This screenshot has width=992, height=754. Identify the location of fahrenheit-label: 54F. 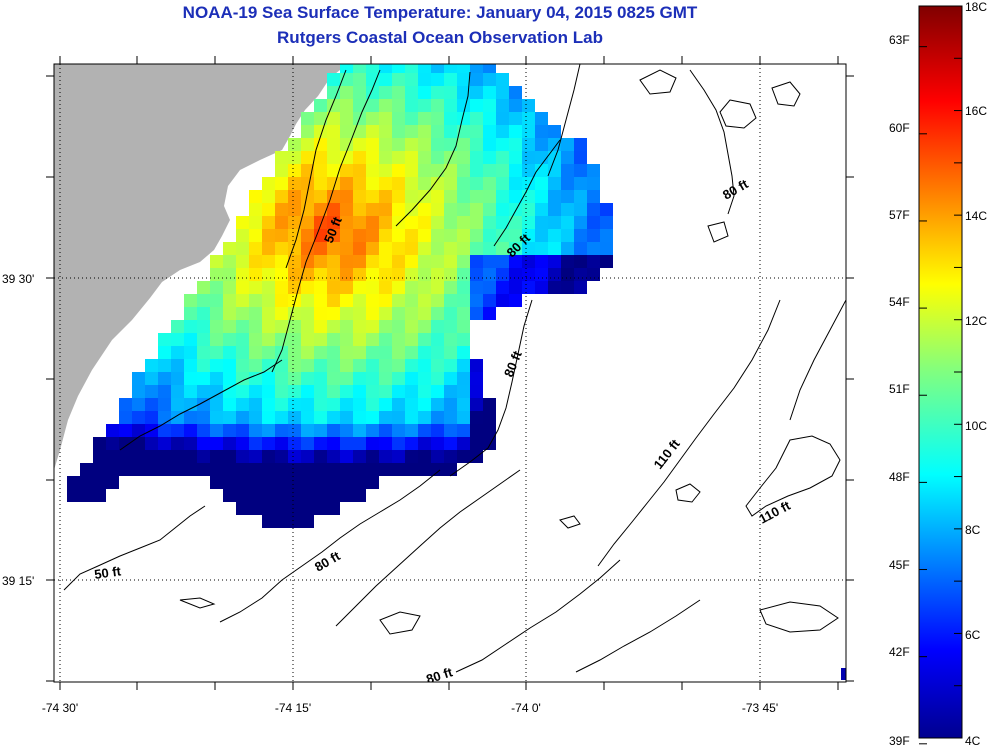
(899, 302).